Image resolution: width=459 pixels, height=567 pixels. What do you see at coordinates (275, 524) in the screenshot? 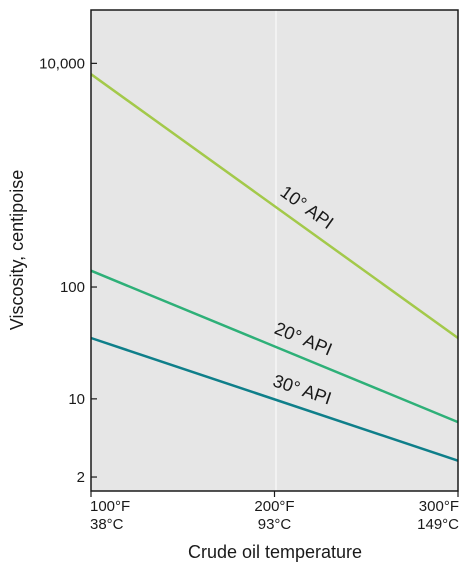
I see `x-tick-label-c-2: 93°C` at bounding box center [275, 524].